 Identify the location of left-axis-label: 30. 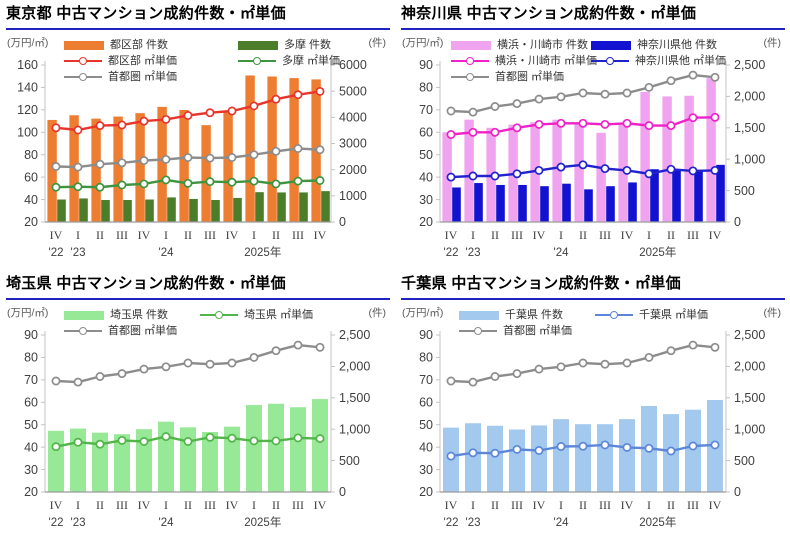
(426, 200).